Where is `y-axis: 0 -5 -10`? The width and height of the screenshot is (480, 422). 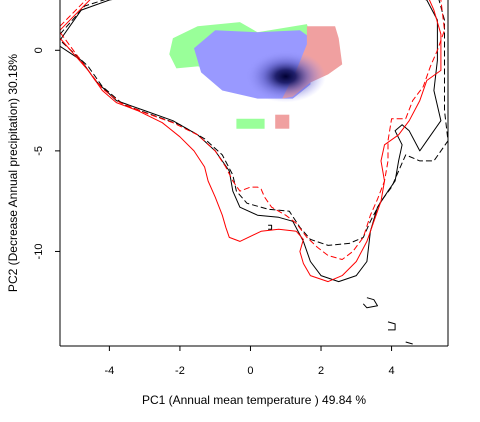 y-axis: 0 -5 -10 is located at coordinates (46, 153).